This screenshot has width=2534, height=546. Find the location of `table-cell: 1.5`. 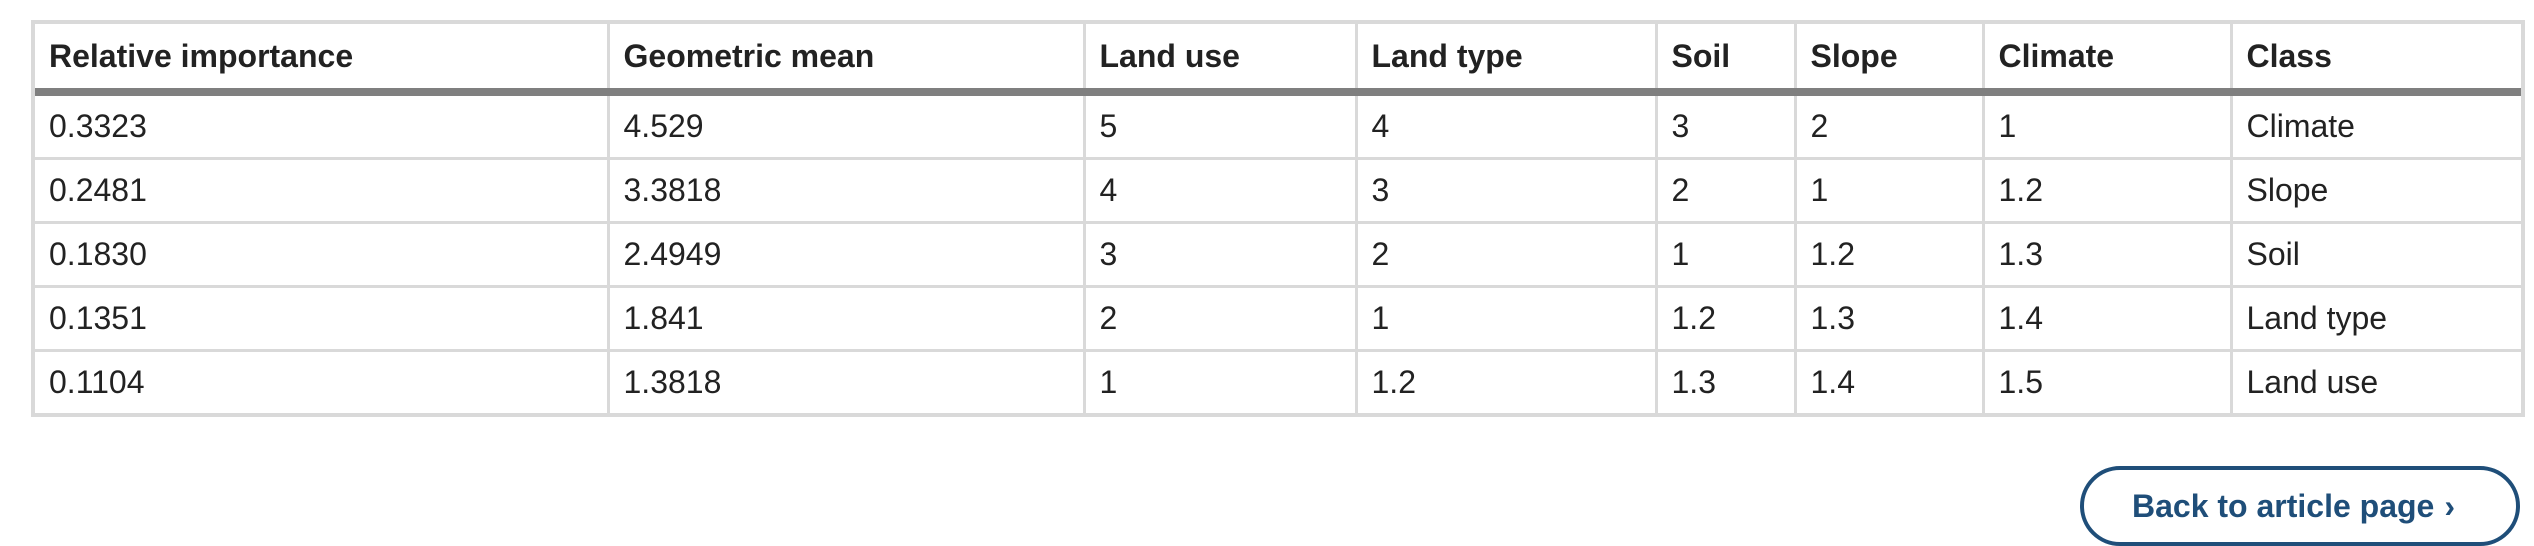

table-cell: 1.5 is located at coordinates (2106, 381).